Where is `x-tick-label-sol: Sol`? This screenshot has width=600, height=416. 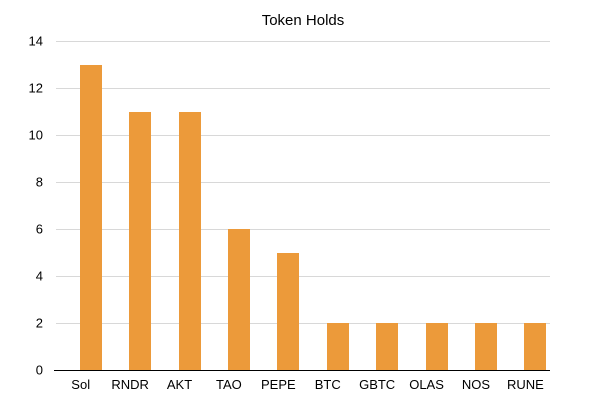
x-tick-label-sol: Sol is located at coordinates (81, 384).